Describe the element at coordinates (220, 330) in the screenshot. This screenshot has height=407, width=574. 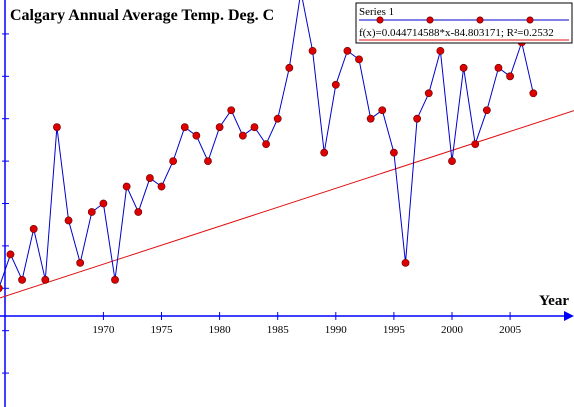
I see `x-tick-label: 1980` at that location.